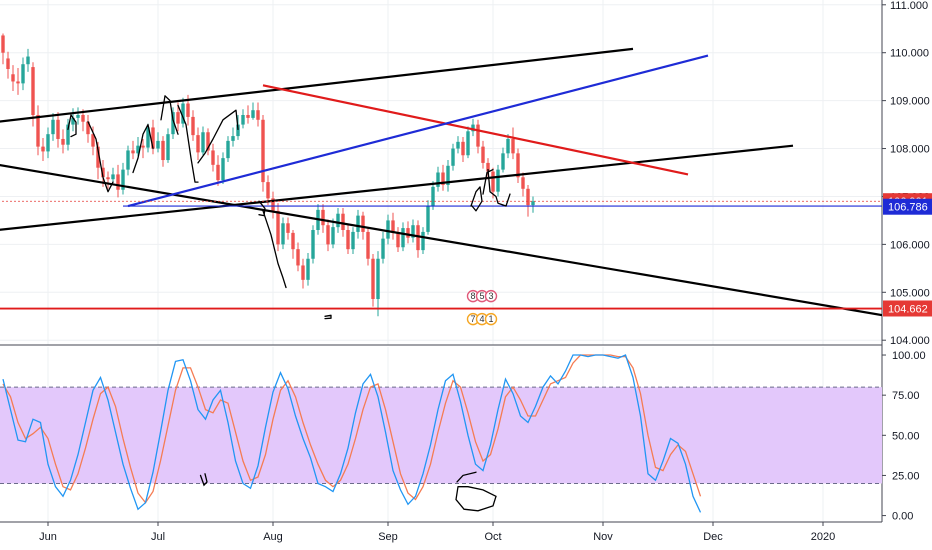  Describe the element at coordinates (713, 537) in the screenshot. I see `time-tick-label: Dec` at that location.